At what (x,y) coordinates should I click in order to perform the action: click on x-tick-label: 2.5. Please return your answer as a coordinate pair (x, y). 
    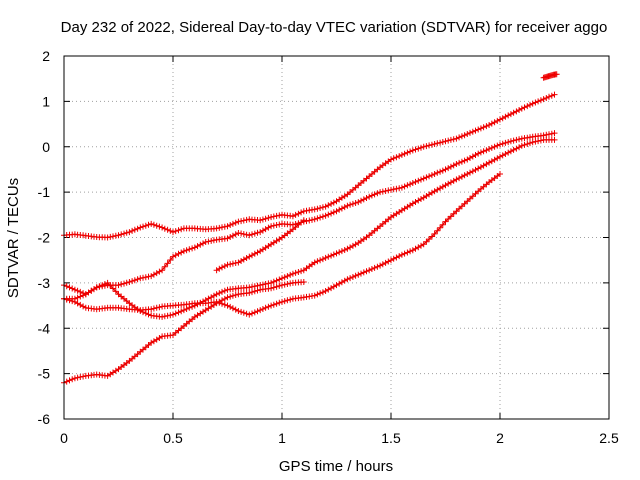
    Looking at the image, I should click on (609, 438).